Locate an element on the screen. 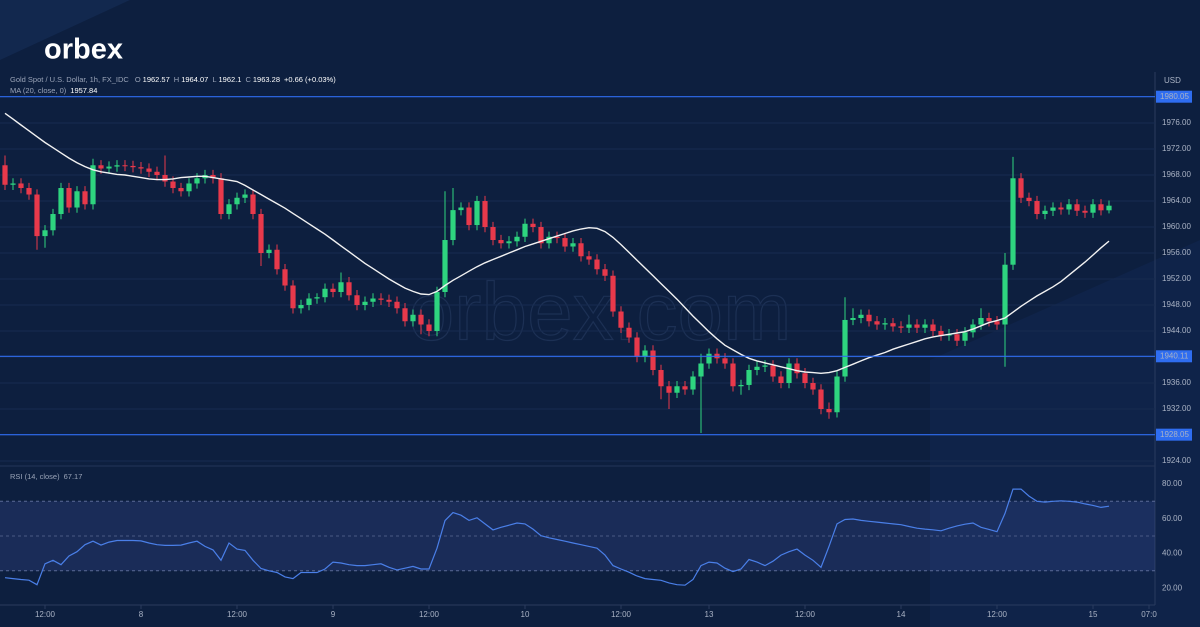  y-tick-label: 80.00 is located at coordinates (1172, 483).